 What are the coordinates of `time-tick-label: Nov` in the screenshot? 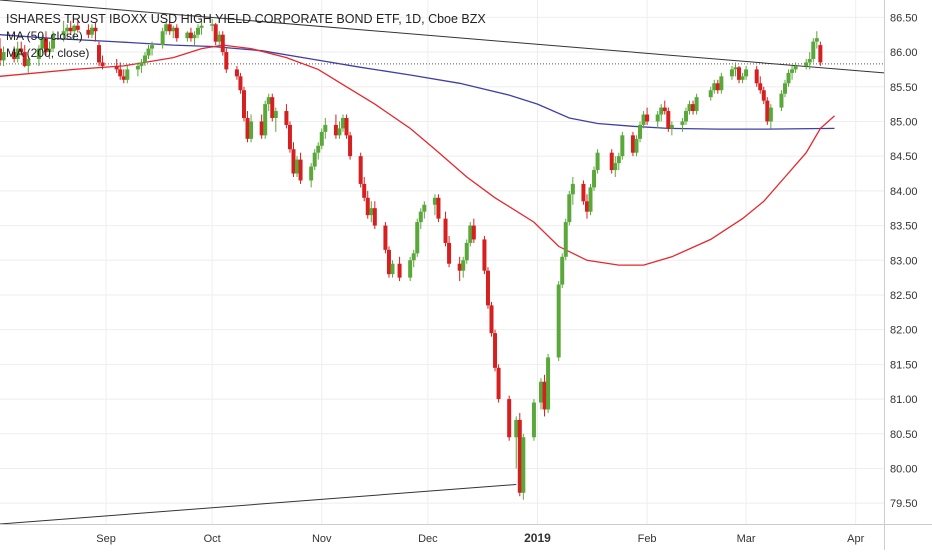 It's located at (322, 539).